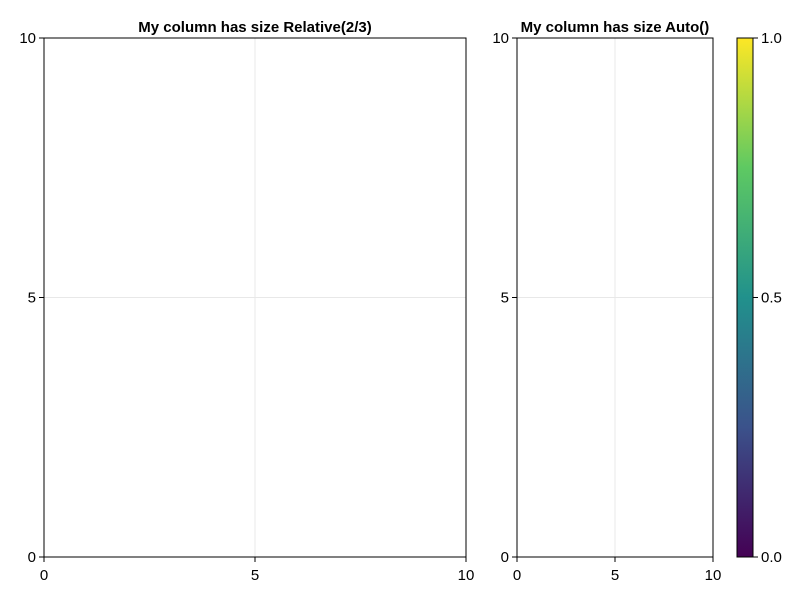  I want to click on axis-left-xtick-label: 0, so click(44, 575).